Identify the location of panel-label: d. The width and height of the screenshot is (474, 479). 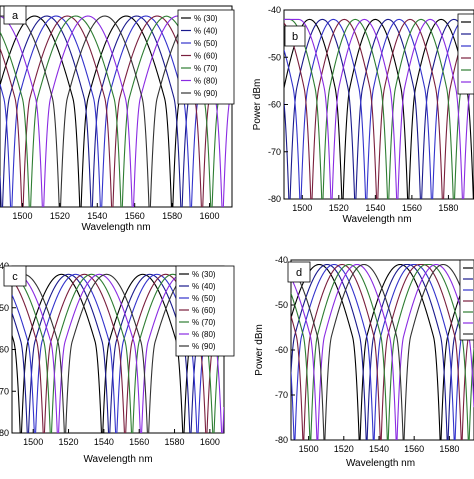
(299, 273).